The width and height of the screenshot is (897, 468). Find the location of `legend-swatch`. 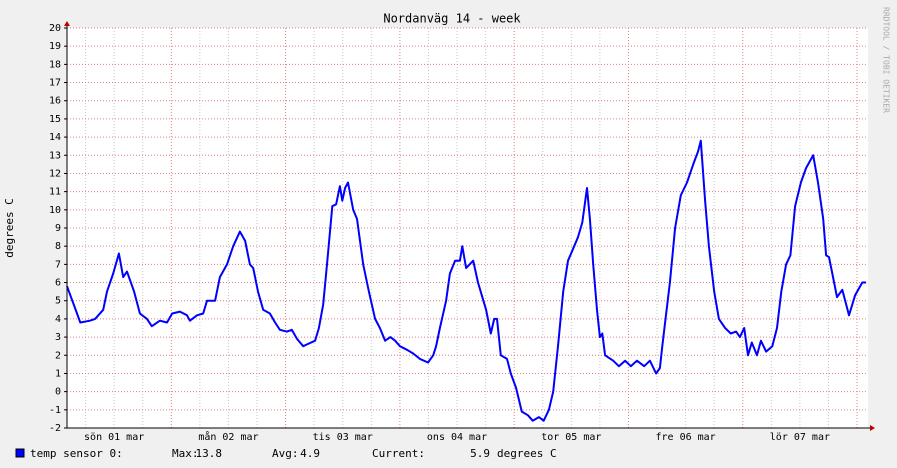

legend-swatch is located at coordinates (20, 453).